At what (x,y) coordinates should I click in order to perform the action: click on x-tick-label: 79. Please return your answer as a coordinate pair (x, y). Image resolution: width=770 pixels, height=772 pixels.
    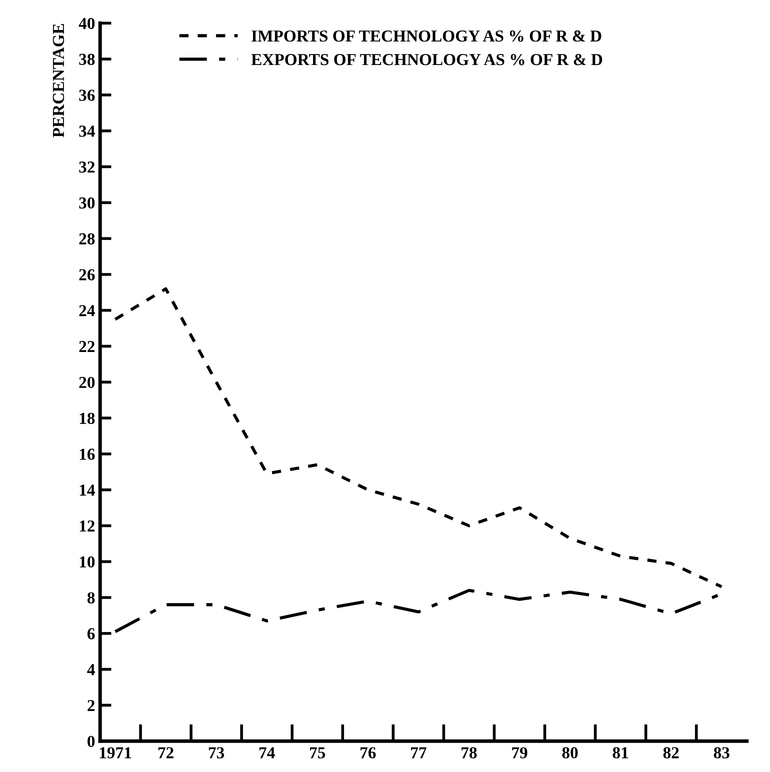
    Looking at the image, I should click on (520, 752).